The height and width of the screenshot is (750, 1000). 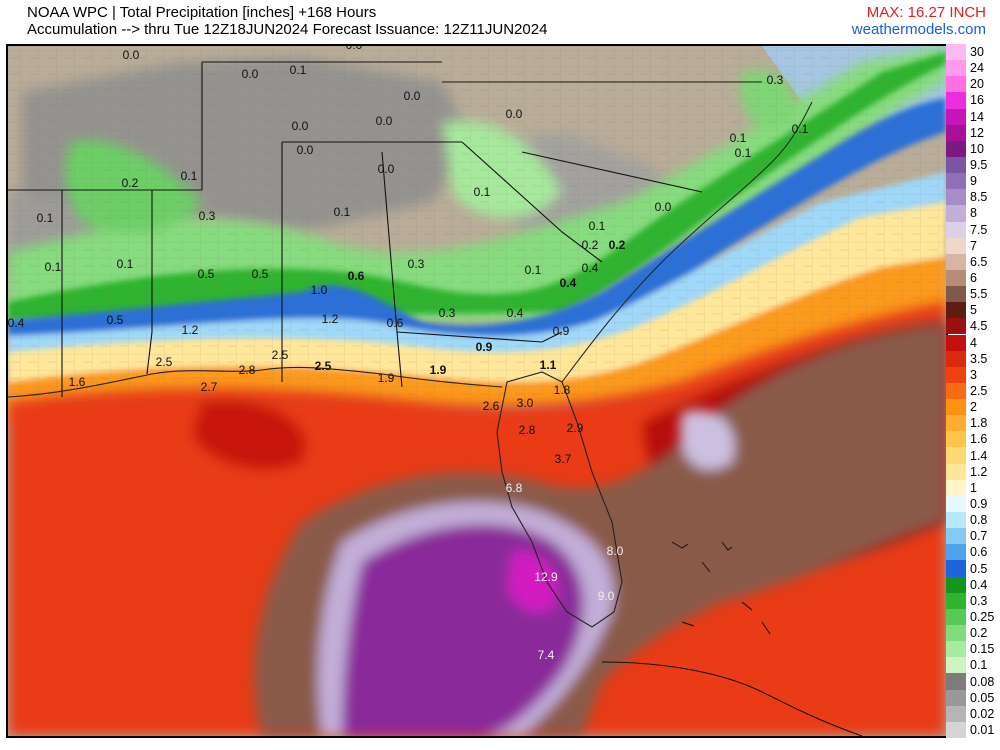 I want to click on legend-label: 10, so click(x=977, y=148).